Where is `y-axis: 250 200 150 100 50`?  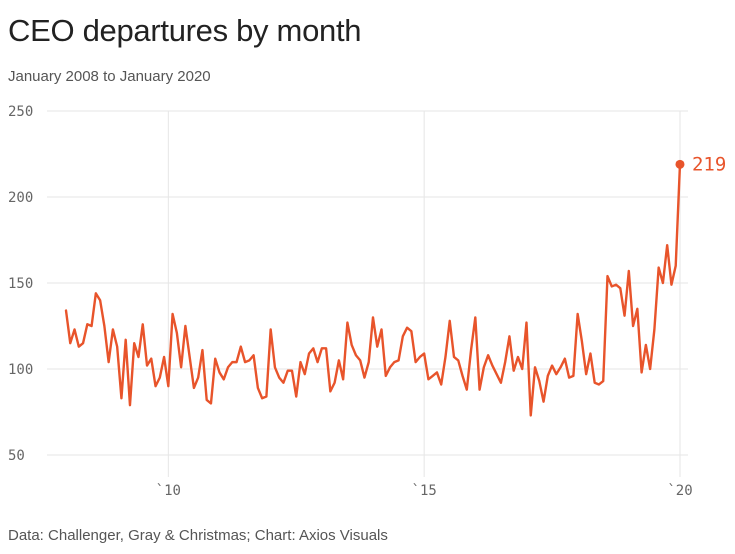
y-axis: 250 200 150 100 50 is located at coordinates (20, 284).